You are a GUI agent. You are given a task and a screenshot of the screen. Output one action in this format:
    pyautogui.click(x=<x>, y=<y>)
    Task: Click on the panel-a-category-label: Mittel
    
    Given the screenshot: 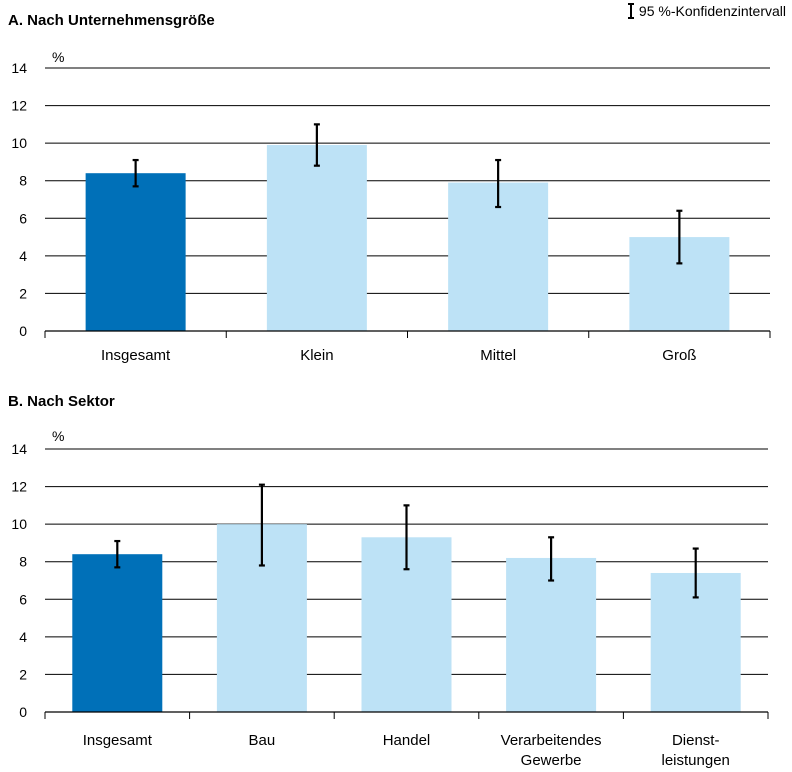 What is the action you would take?
    pyautogui.click(x=498, y=355)
    